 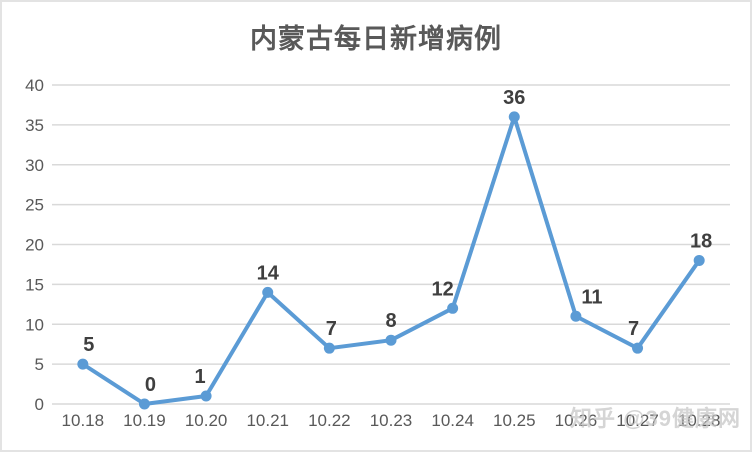 What do you see at coordinates (83, 420) in the screenshot?
I see `x-tick-label: 10.18` at bounding box center [83, 420].